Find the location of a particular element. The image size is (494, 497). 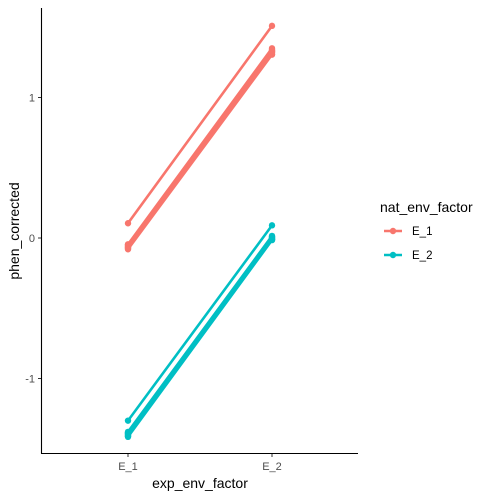

x-tick-label: E_2 is located at coordinates (272, 467).